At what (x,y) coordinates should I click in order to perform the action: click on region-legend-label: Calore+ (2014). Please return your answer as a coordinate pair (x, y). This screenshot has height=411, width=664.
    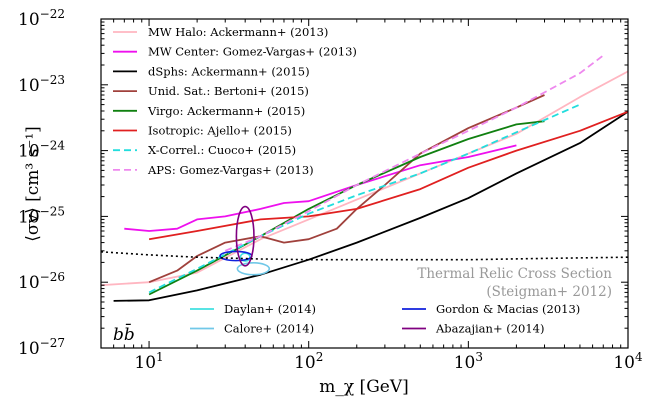
    Looking at the image, I should click on (269, 329).